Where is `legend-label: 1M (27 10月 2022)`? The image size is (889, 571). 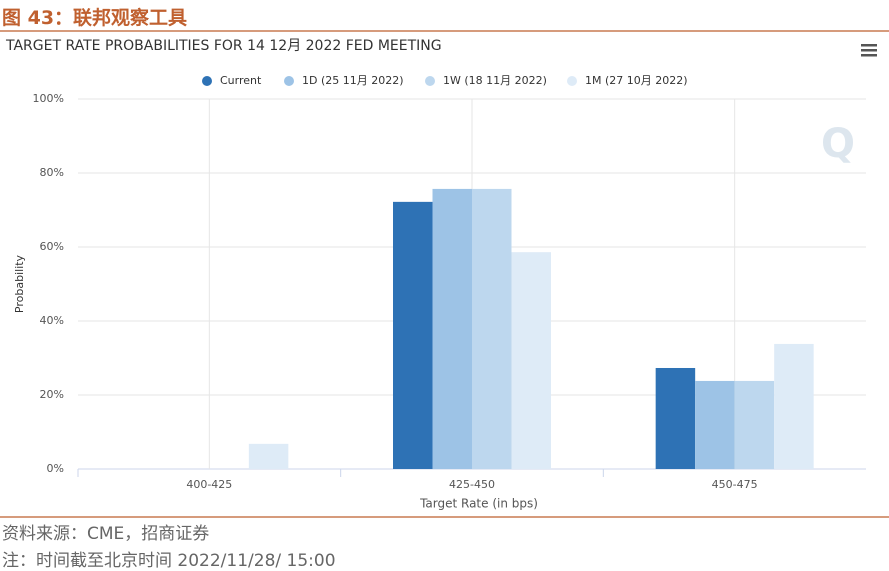
legend-label: 1M (27 10月 2022) is located at coordinates (636, 80).